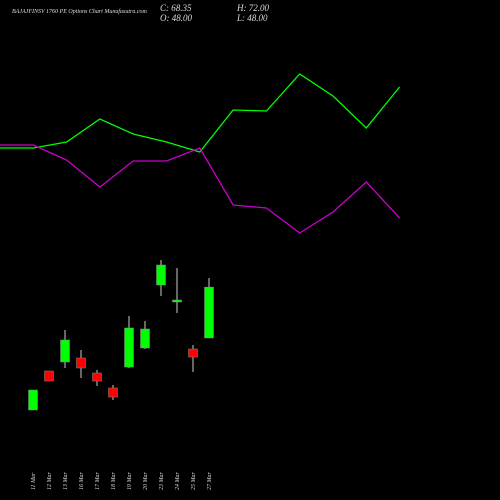  What do you see at coordinates (162, 481) in the screenshot?
I see `x-tick-label: 23 Mar` at bounding box center [162, 481].